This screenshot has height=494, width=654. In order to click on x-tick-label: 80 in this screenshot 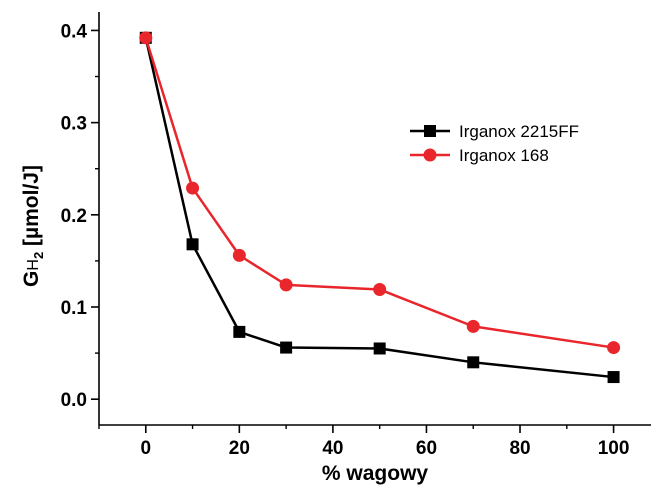, I will do `click(519, 448)`.